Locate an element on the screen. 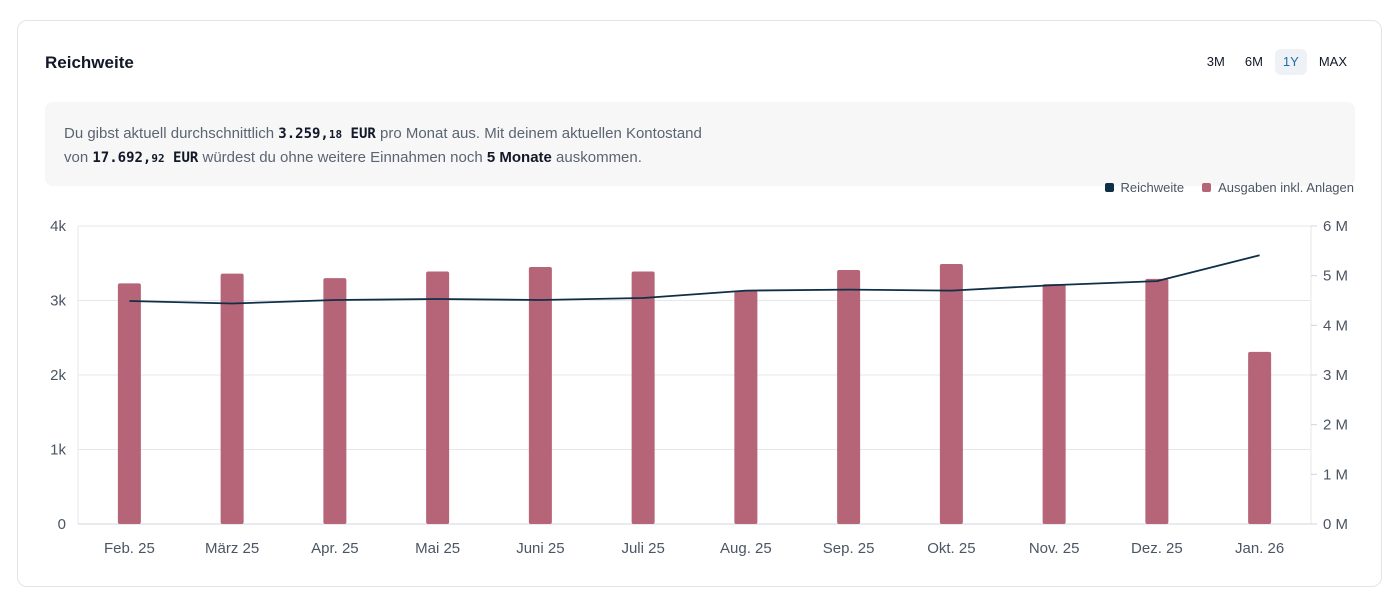  x-tick-label: Feb. 25 is located at coordinates (129, 548).